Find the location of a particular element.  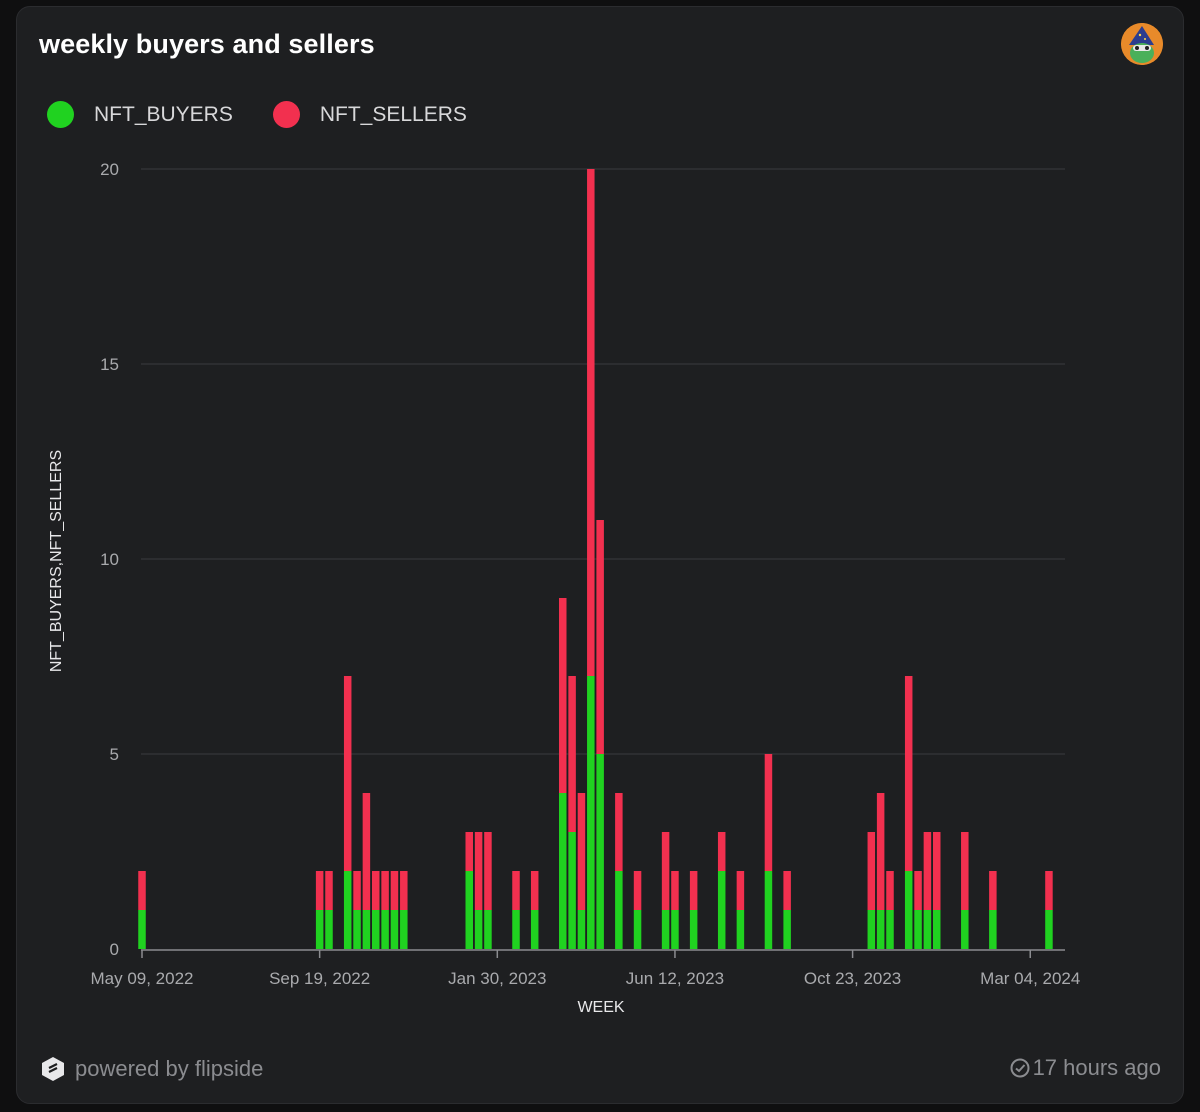

legend-item-buyers: NFT_BUYERS is located at coordinates (140, 114).